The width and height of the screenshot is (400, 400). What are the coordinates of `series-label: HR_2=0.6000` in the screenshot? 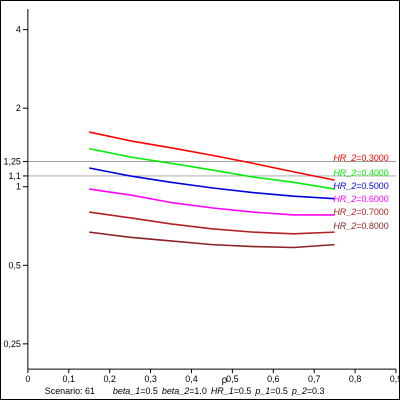 It's located at (360, 199).